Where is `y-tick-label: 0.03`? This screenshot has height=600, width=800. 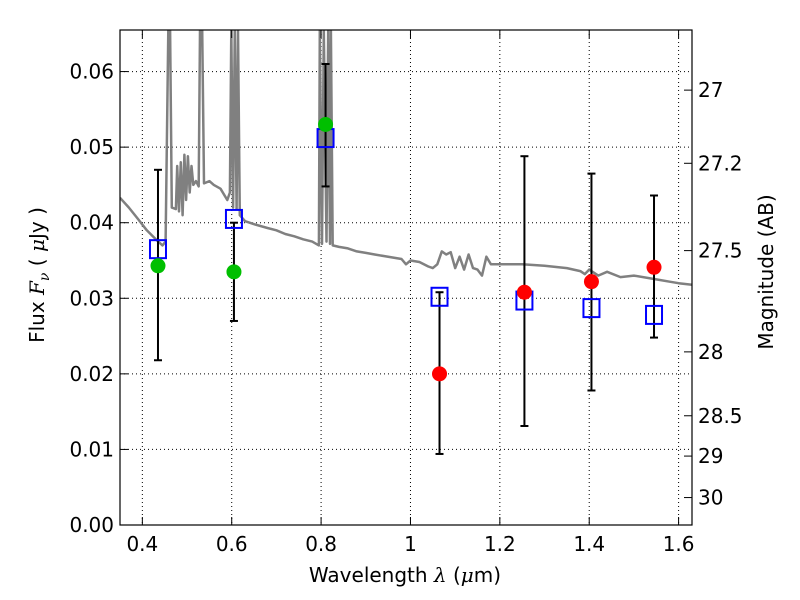
y-tick-label: 0.03 is located at coordinates (91, 298).